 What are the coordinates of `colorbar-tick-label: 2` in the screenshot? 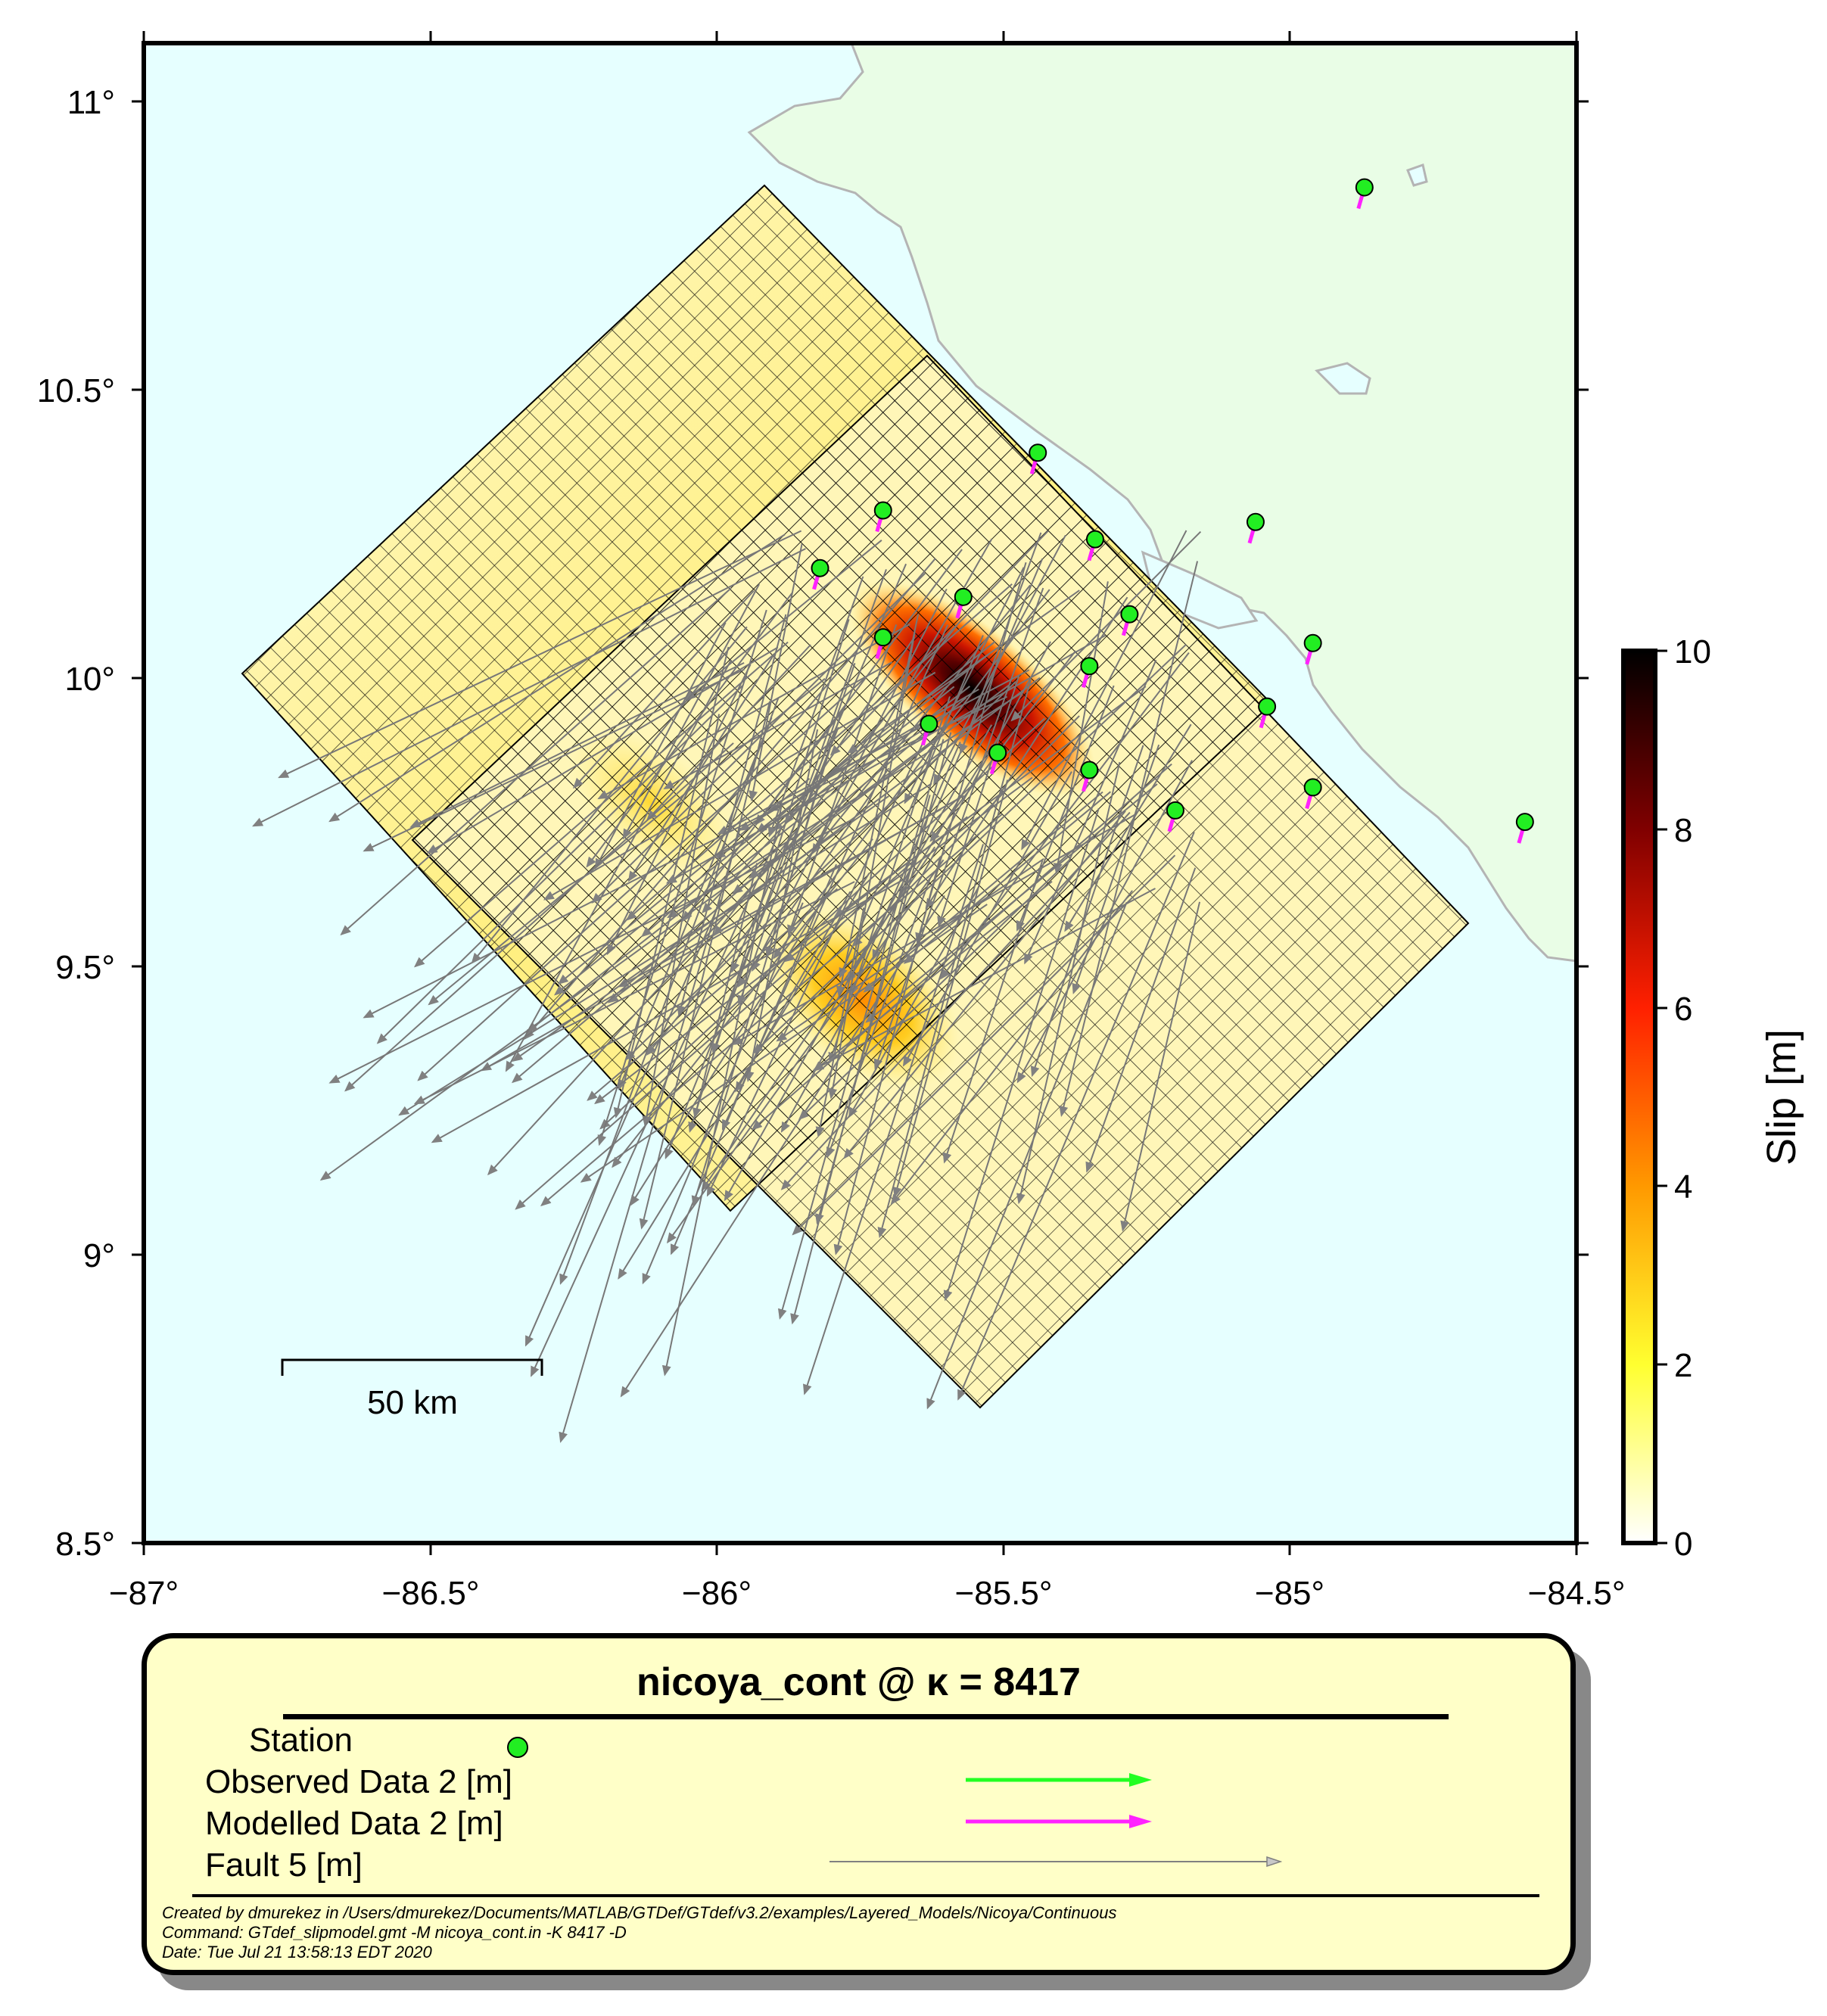 It's located at (1683, 1365).